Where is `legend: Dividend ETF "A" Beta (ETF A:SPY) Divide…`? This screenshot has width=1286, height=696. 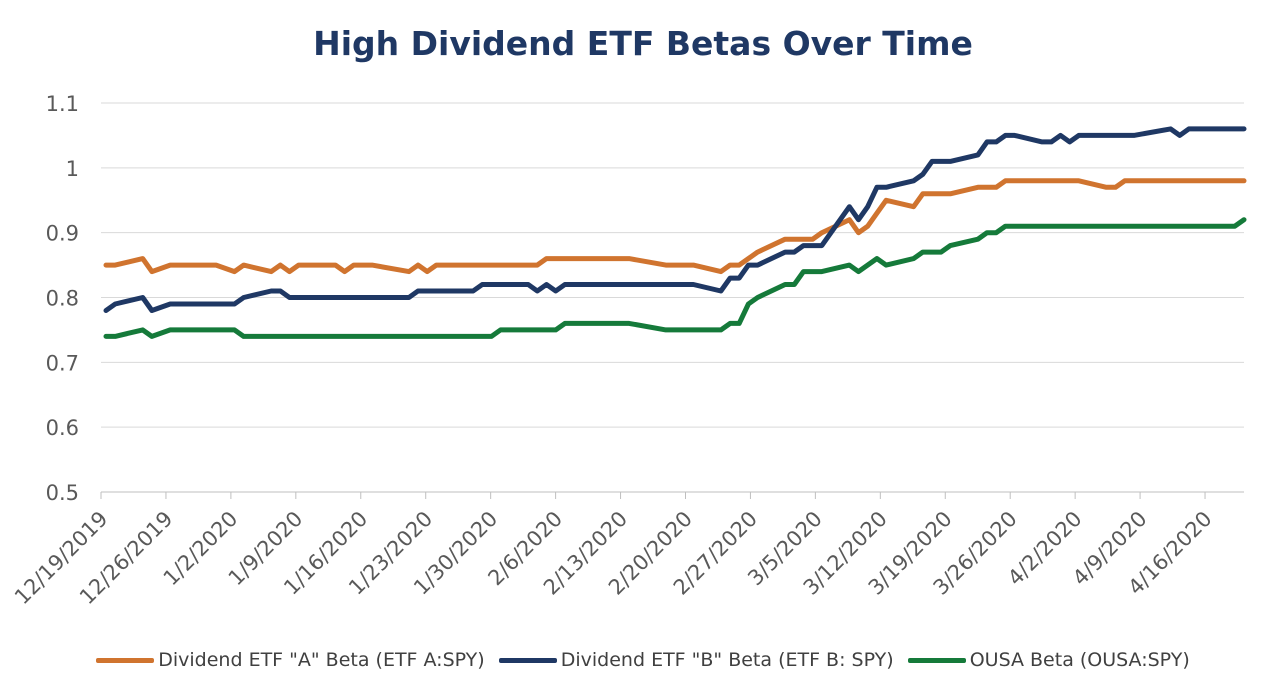 legend: Dividend ETF "A" Beta (ETF A:SPY) Divide… is located at coordinates (643, 659).